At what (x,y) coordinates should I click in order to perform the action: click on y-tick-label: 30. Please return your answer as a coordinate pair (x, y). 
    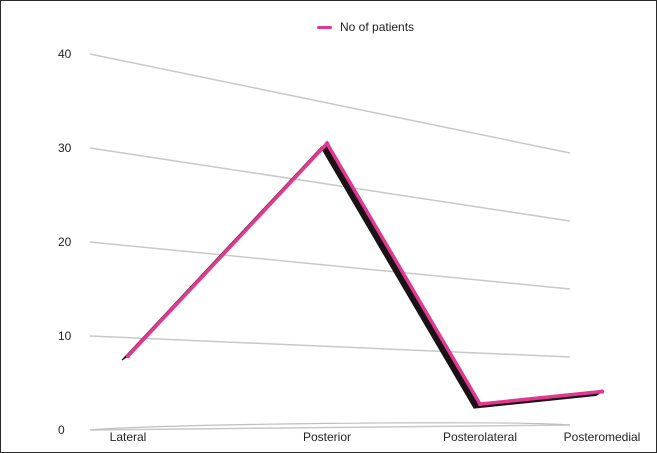
    Looking at the image, I should click on (65, 148).